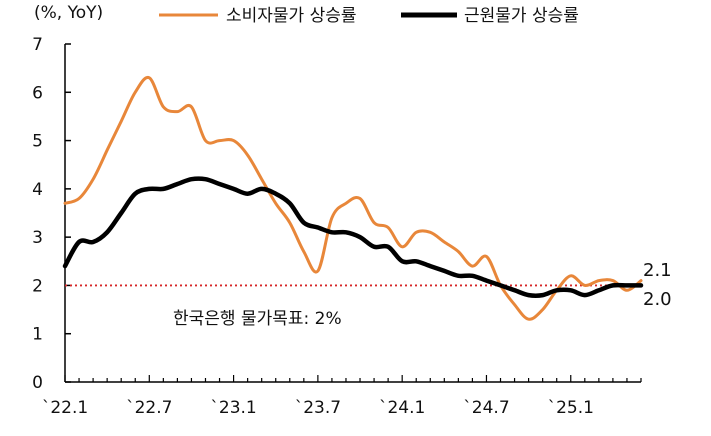 This screenshot has width=711, height=436. Describe the element at coordinates (51, 214) in the screenshot. I see `y-axis: 0 1 2 3 4 5 6 7` at that location.